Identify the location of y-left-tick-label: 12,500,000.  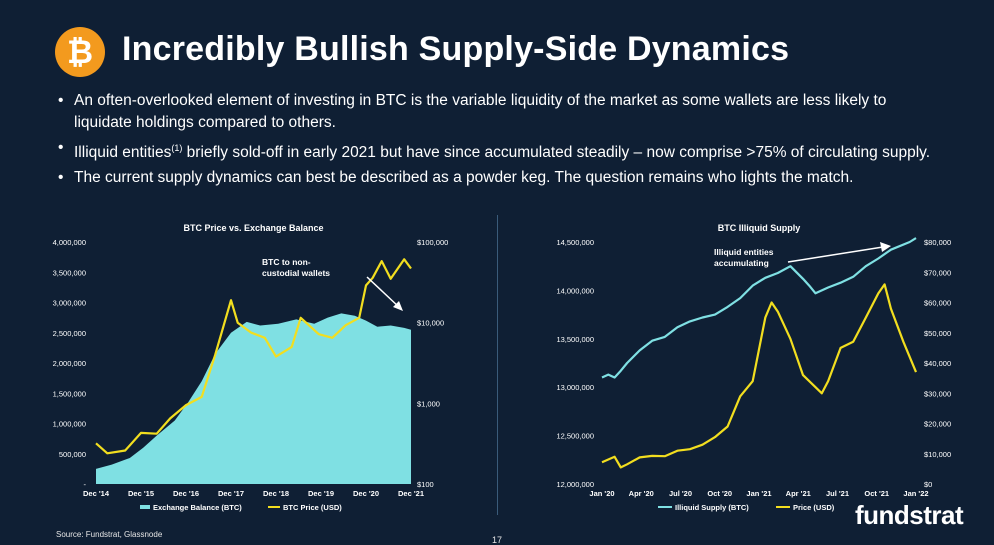
(575, 436).